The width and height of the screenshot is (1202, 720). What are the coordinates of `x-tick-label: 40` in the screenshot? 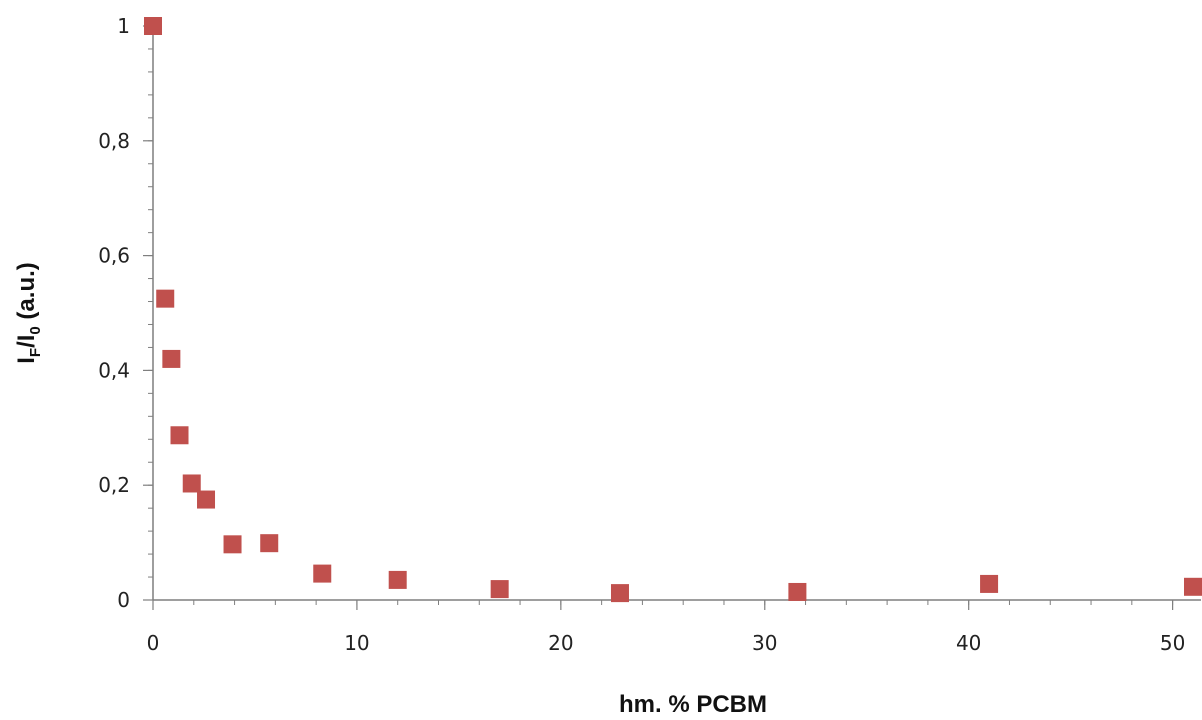 It's located at (968, 643).